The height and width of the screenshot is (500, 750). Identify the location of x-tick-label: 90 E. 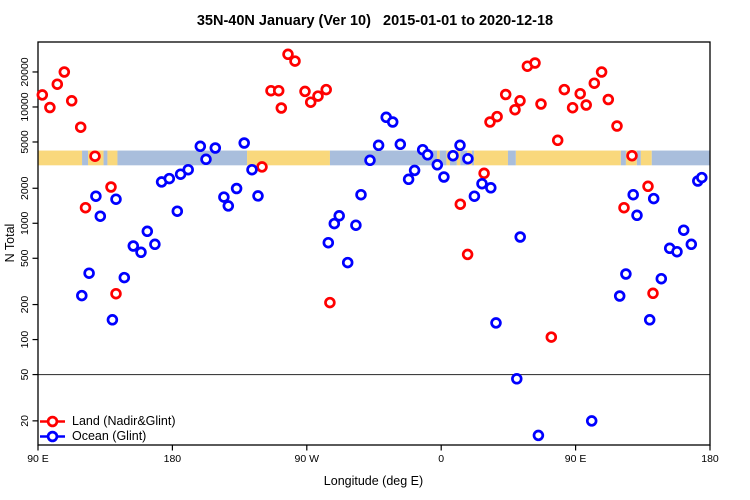
(38, 459).